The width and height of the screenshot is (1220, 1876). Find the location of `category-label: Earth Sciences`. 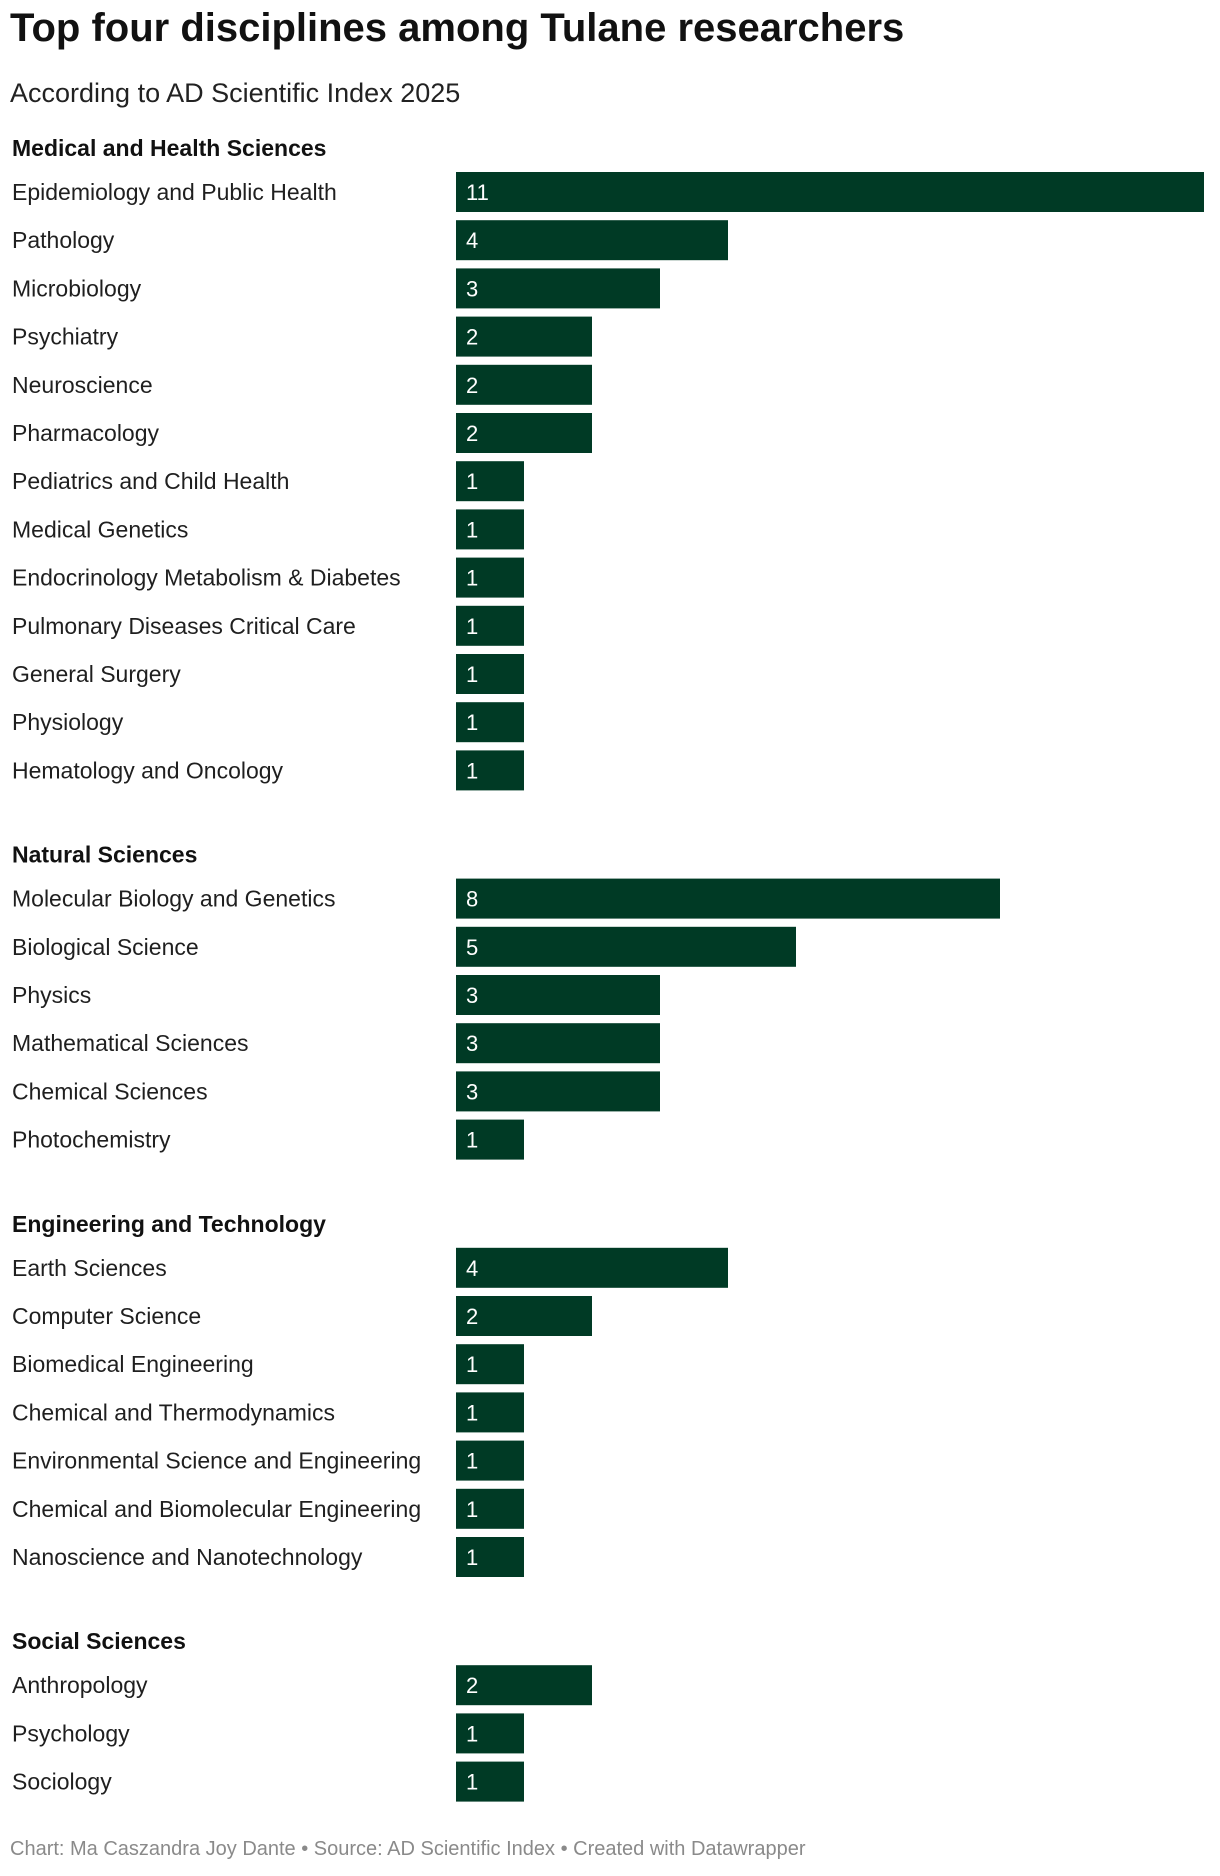

category-label: Earth Sciences is located at coordinates (89, 1268).